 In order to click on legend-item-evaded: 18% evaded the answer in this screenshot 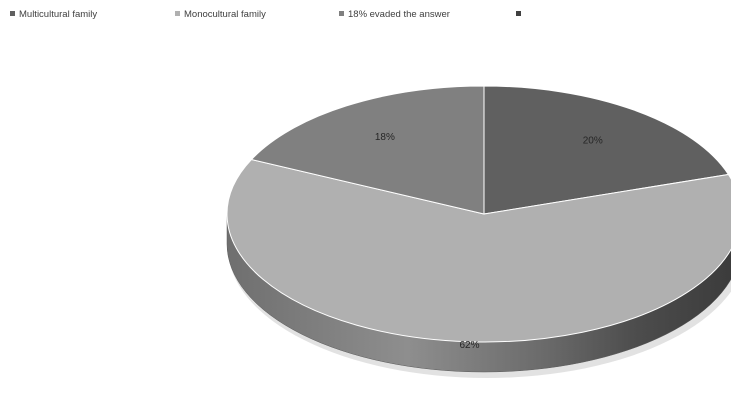, I will do `click(394, 14)`.